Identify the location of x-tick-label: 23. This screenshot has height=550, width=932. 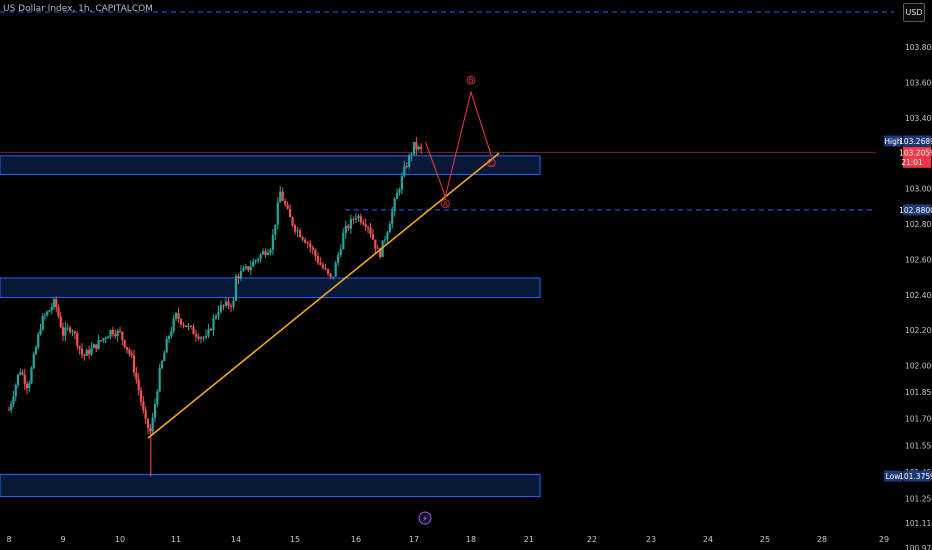
(651, 539).